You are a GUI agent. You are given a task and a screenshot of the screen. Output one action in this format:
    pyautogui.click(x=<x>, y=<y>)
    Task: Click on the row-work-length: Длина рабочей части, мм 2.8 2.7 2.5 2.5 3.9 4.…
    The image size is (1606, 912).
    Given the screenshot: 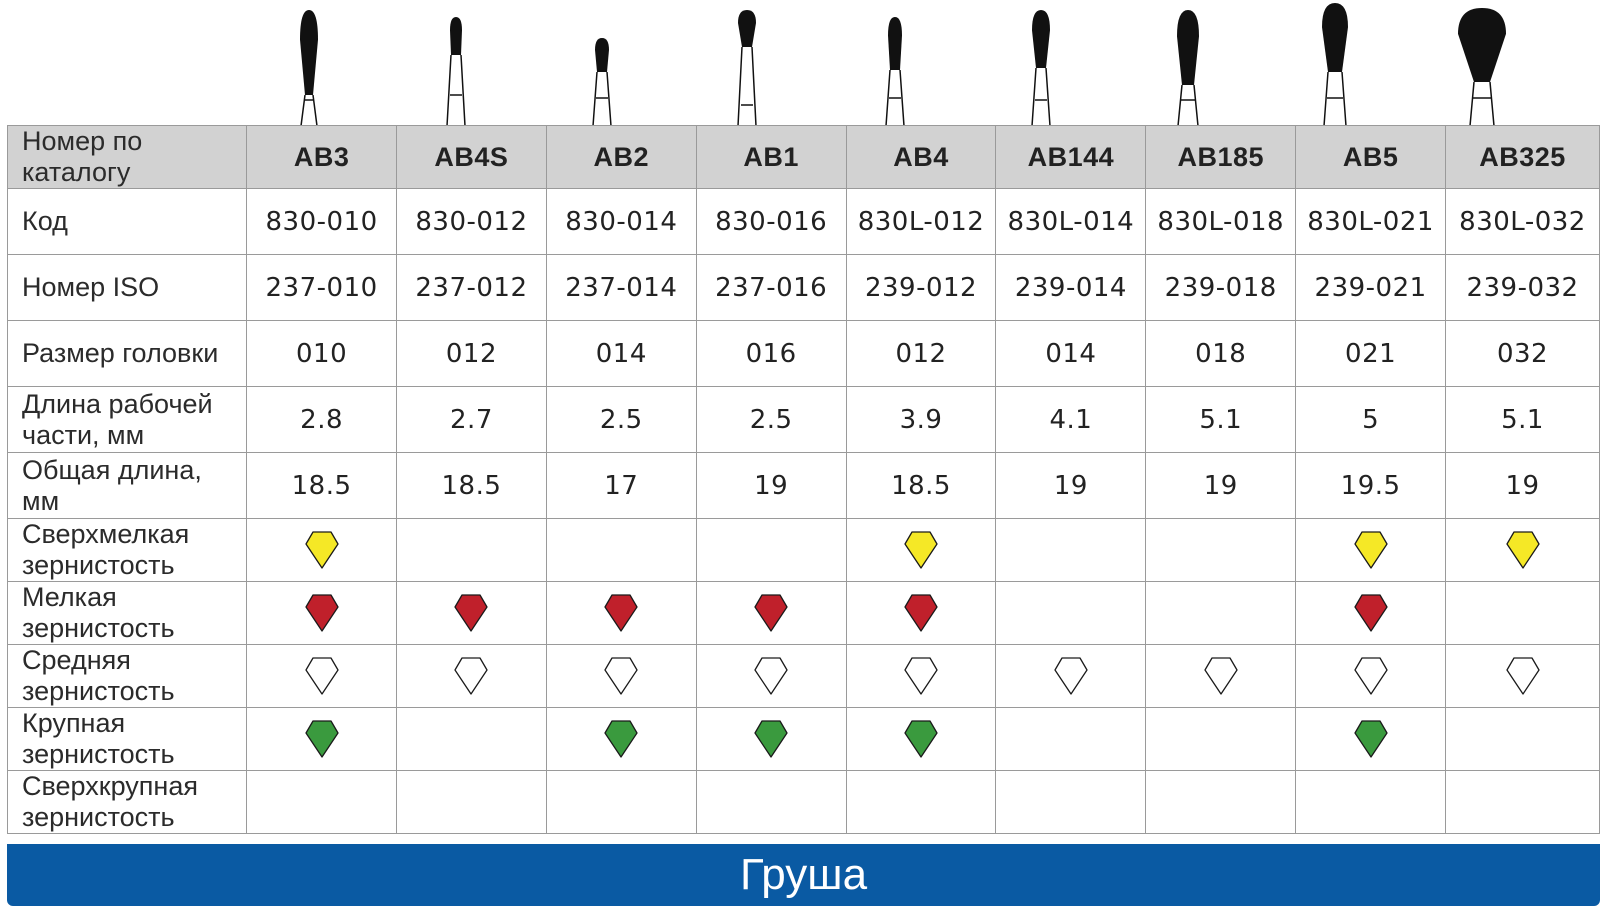 What is the action you would take?
    pyautogui.click(x=803, y=419)
    